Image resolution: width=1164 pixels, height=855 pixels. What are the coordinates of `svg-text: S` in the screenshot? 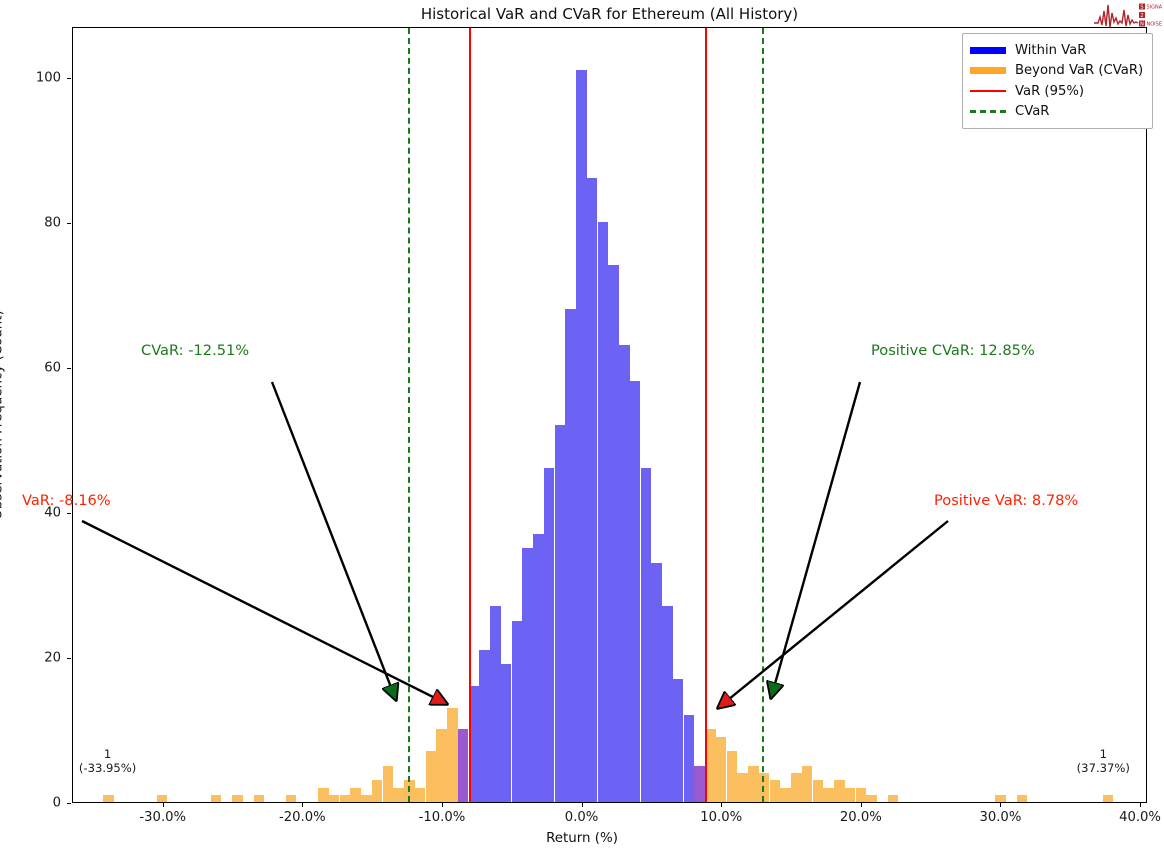 It's located at (1141, 7).